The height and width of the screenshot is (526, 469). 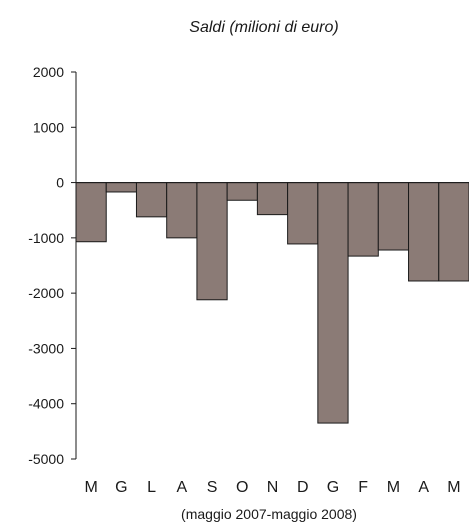 What do you see at coordinates (263, 27) in the screenshot?
I see `chart-title: Saldi (milioni di euro)` at bounding box center [263, 27].